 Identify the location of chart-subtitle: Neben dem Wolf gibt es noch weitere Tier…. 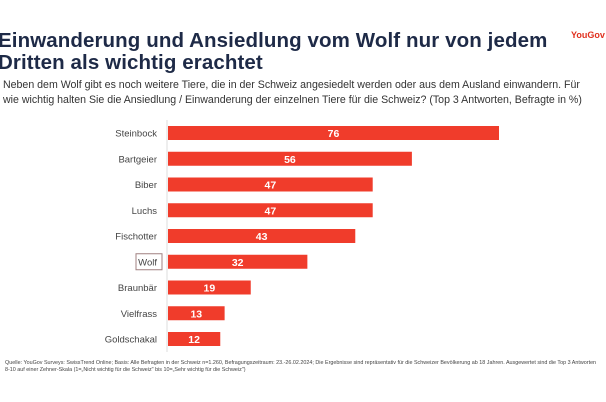
(292, 92).